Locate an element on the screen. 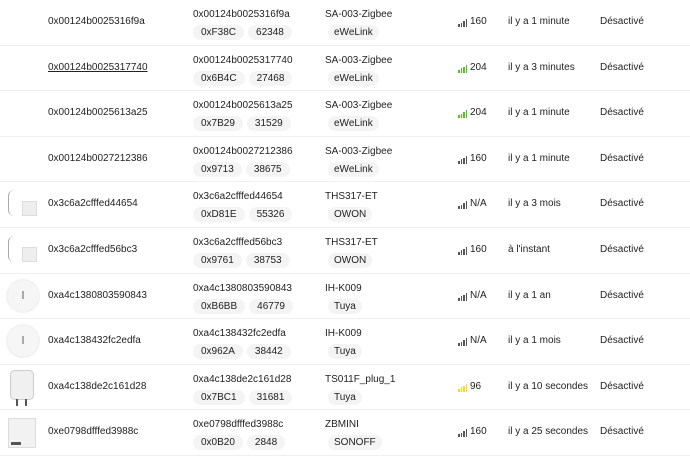 The width and height of the screenshot is (690, 463). last-seen: à l'instant is located at coordinates (529, 249).